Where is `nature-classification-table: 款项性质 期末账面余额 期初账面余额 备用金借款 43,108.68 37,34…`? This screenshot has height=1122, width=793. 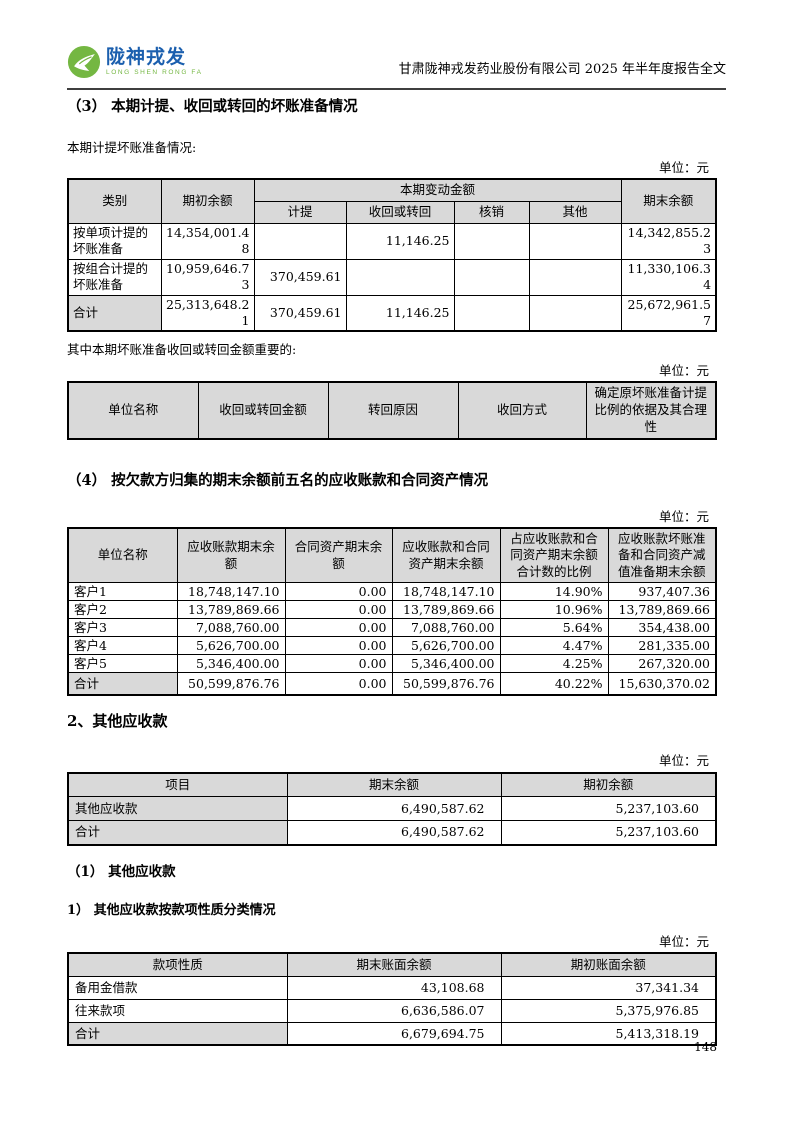
nature-classification-table: 款项性质 期末账面余额 期初账面余额 备用金借款 43,108.68 37,34… is located at coordinates (392, 999).